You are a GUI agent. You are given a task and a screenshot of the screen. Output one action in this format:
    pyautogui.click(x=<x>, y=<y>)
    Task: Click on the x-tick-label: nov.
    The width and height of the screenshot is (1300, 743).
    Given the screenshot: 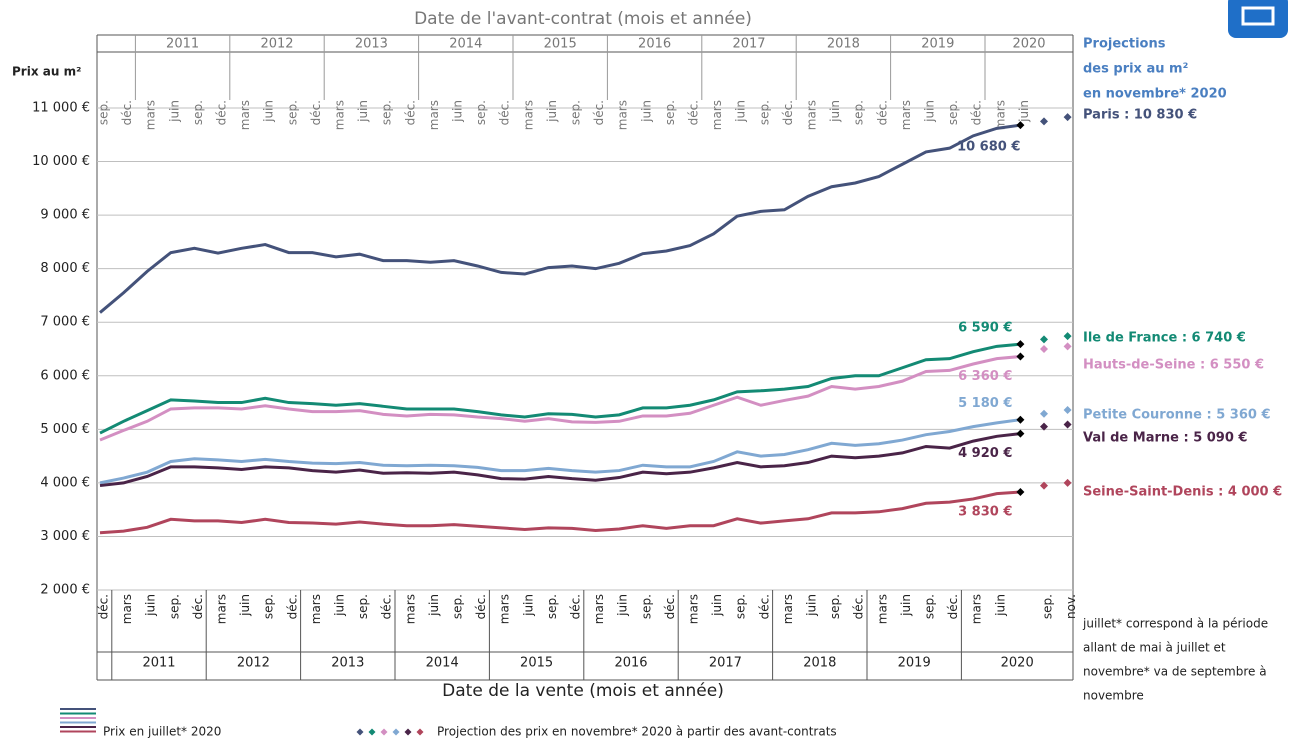 What is the action you would take?
    pyautogui.click(x=1071, y=606)
    